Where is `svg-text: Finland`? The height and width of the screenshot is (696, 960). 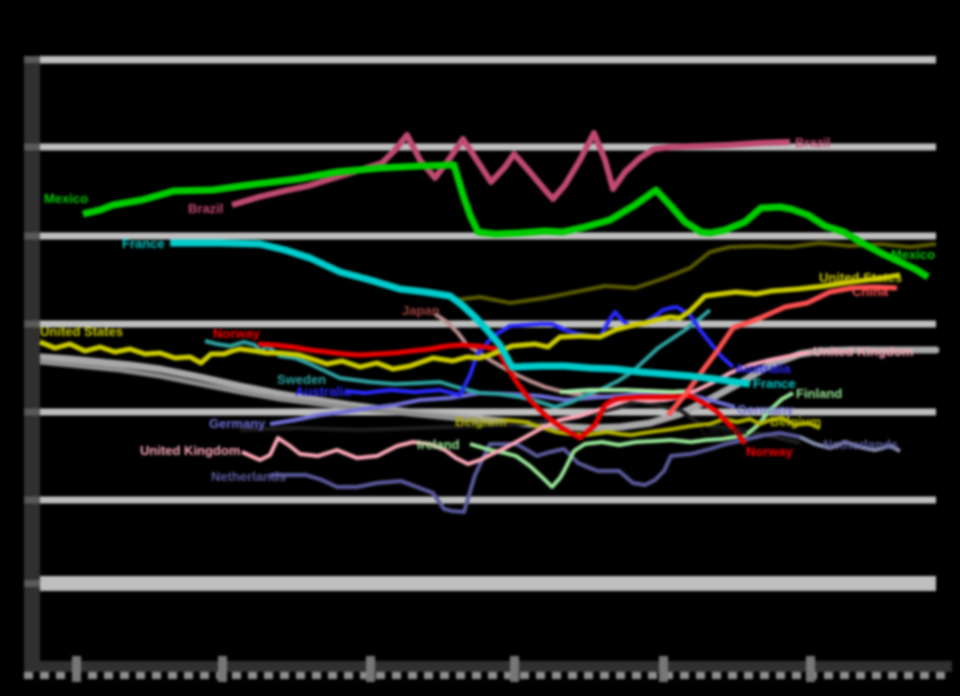 svg-text: Finland is located at coordinates (819, 393).